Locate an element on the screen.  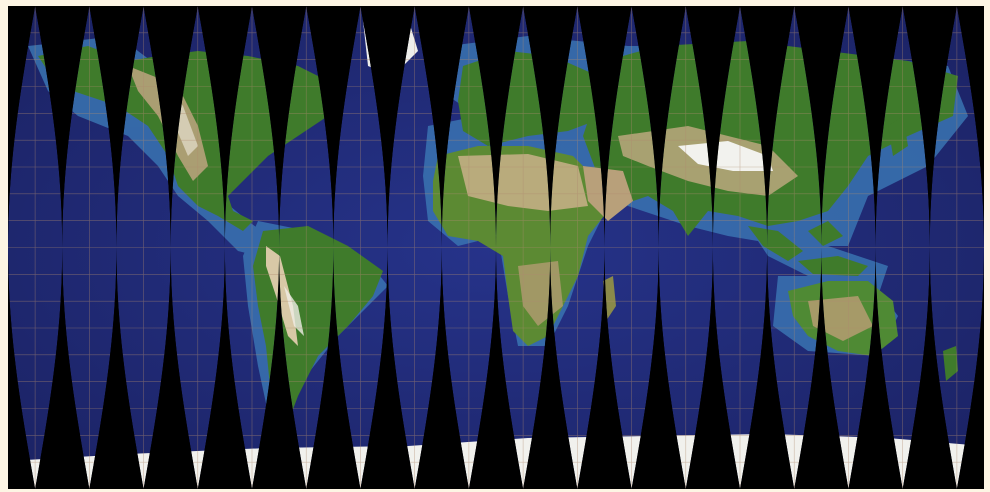
tibet-plateau is located at coordinates (725, 156).